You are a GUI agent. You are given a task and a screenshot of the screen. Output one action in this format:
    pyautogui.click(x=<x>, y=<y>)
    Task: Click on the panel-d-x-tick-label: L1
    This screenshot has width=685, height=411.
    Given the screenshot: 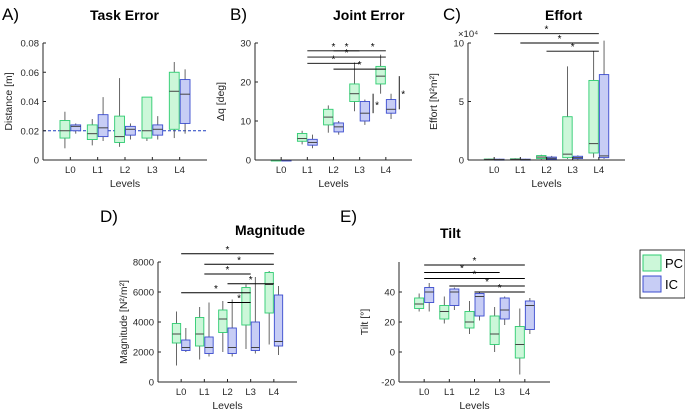 What is the action you would take?
    pyautogui.click(x=204, y=392)
    